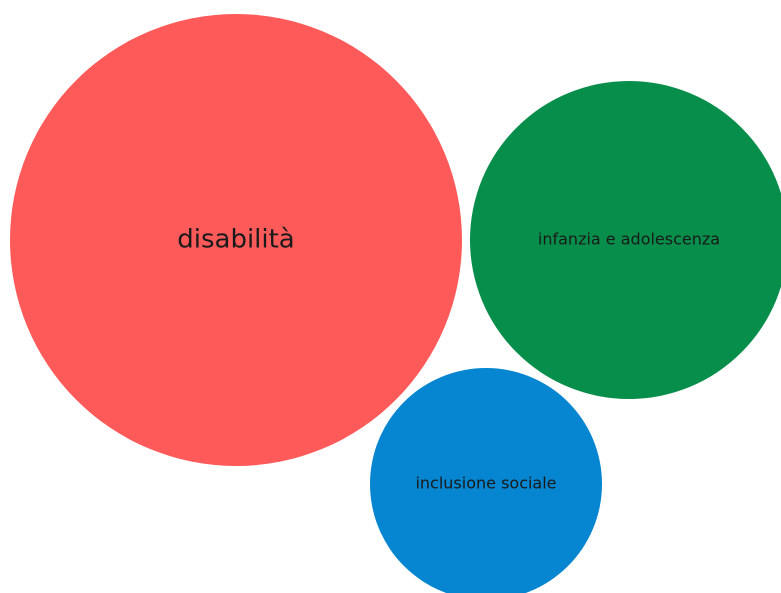 Image resolution: width=781 pixels, height=593 pixels. I want to click on bubble-inclusione-sociale-circle, so click(486, 480).